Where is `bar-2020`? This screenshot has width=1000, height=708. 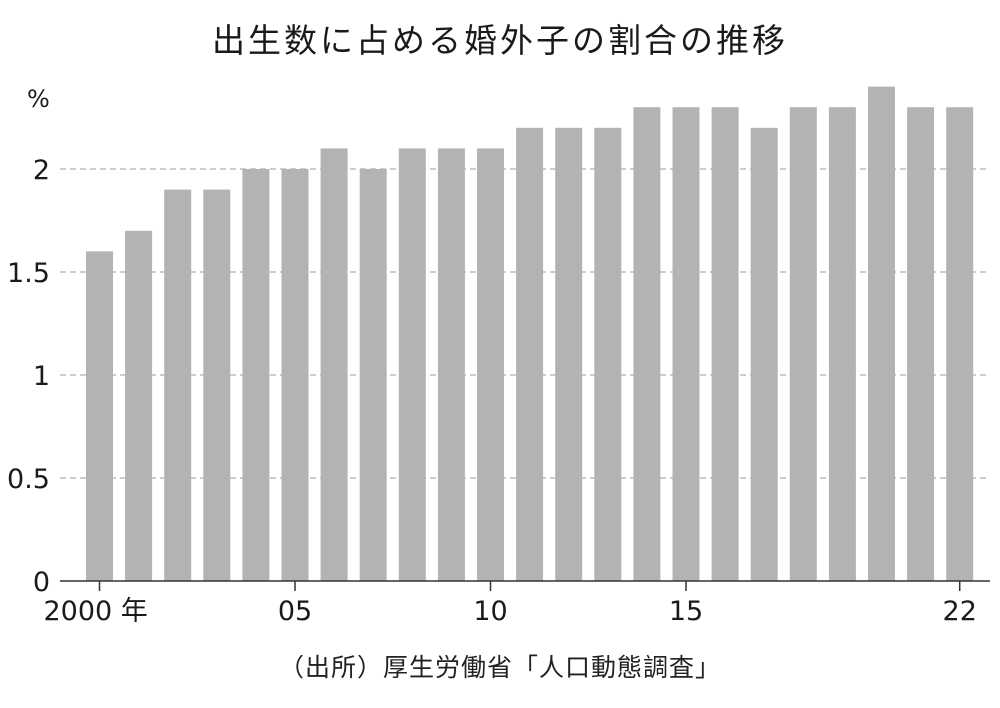
bar-2020 is located at coordinates (881, 333).